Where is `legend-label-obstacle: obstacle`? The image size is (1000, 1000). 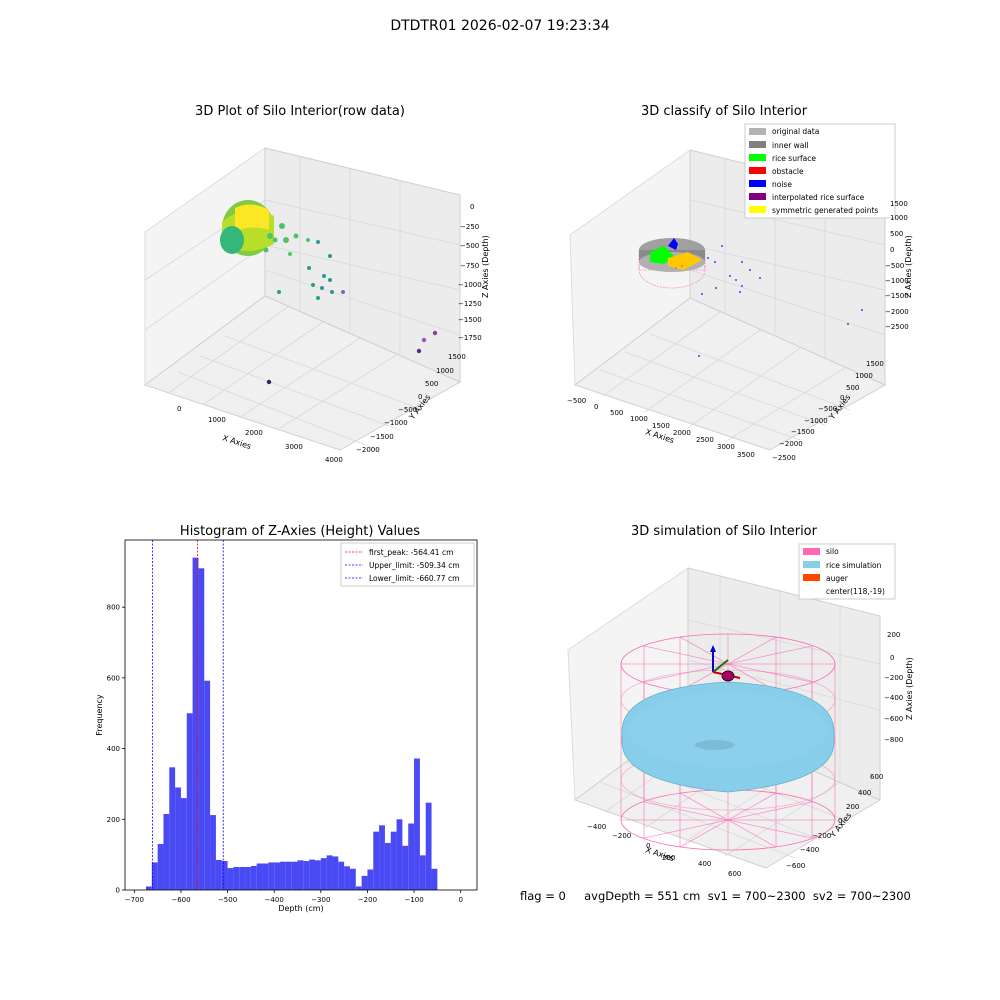
legend-label-obstacle: obstacle is located at coordinates (788, 171).